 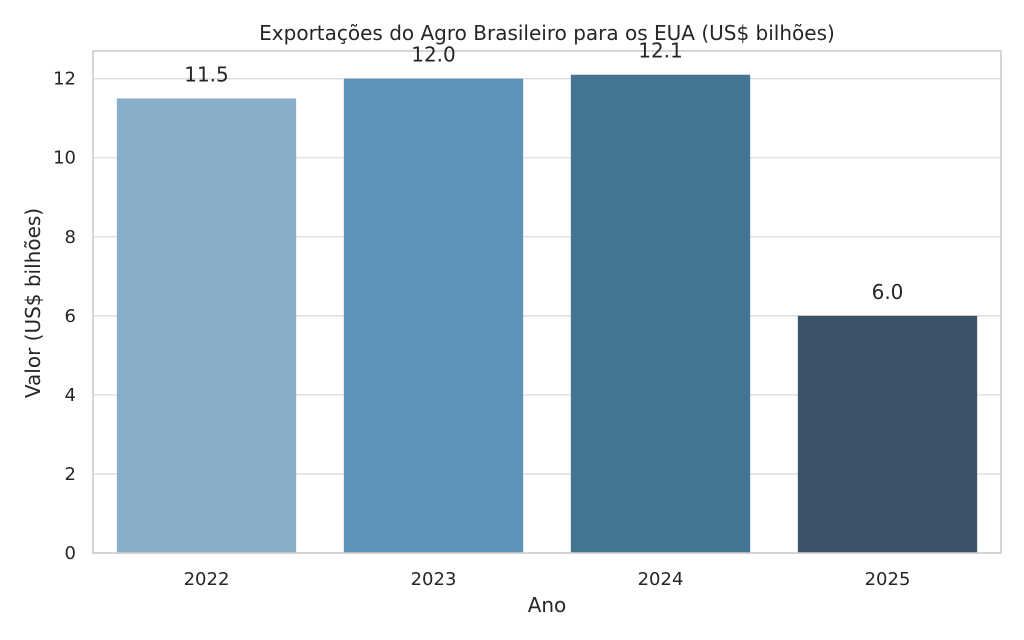 What do you see at coordinates (433, 55) in the screenshot?
I see `bar-value-label: 12.0` at bounding box center [433, 55].